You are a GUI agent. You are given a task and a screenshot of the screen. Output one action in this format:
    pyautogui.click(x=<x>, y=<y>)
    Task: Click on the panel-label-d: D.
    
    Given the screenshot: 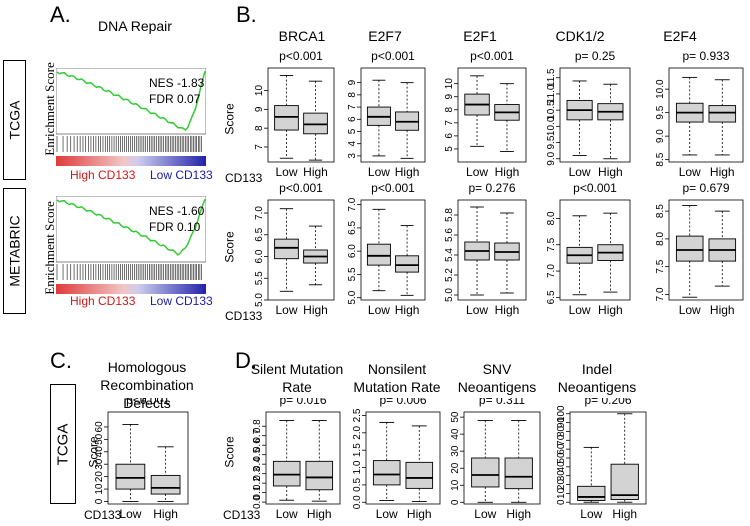 What is the action you would take?
    pyautogui.click(x=246, y=360)
    